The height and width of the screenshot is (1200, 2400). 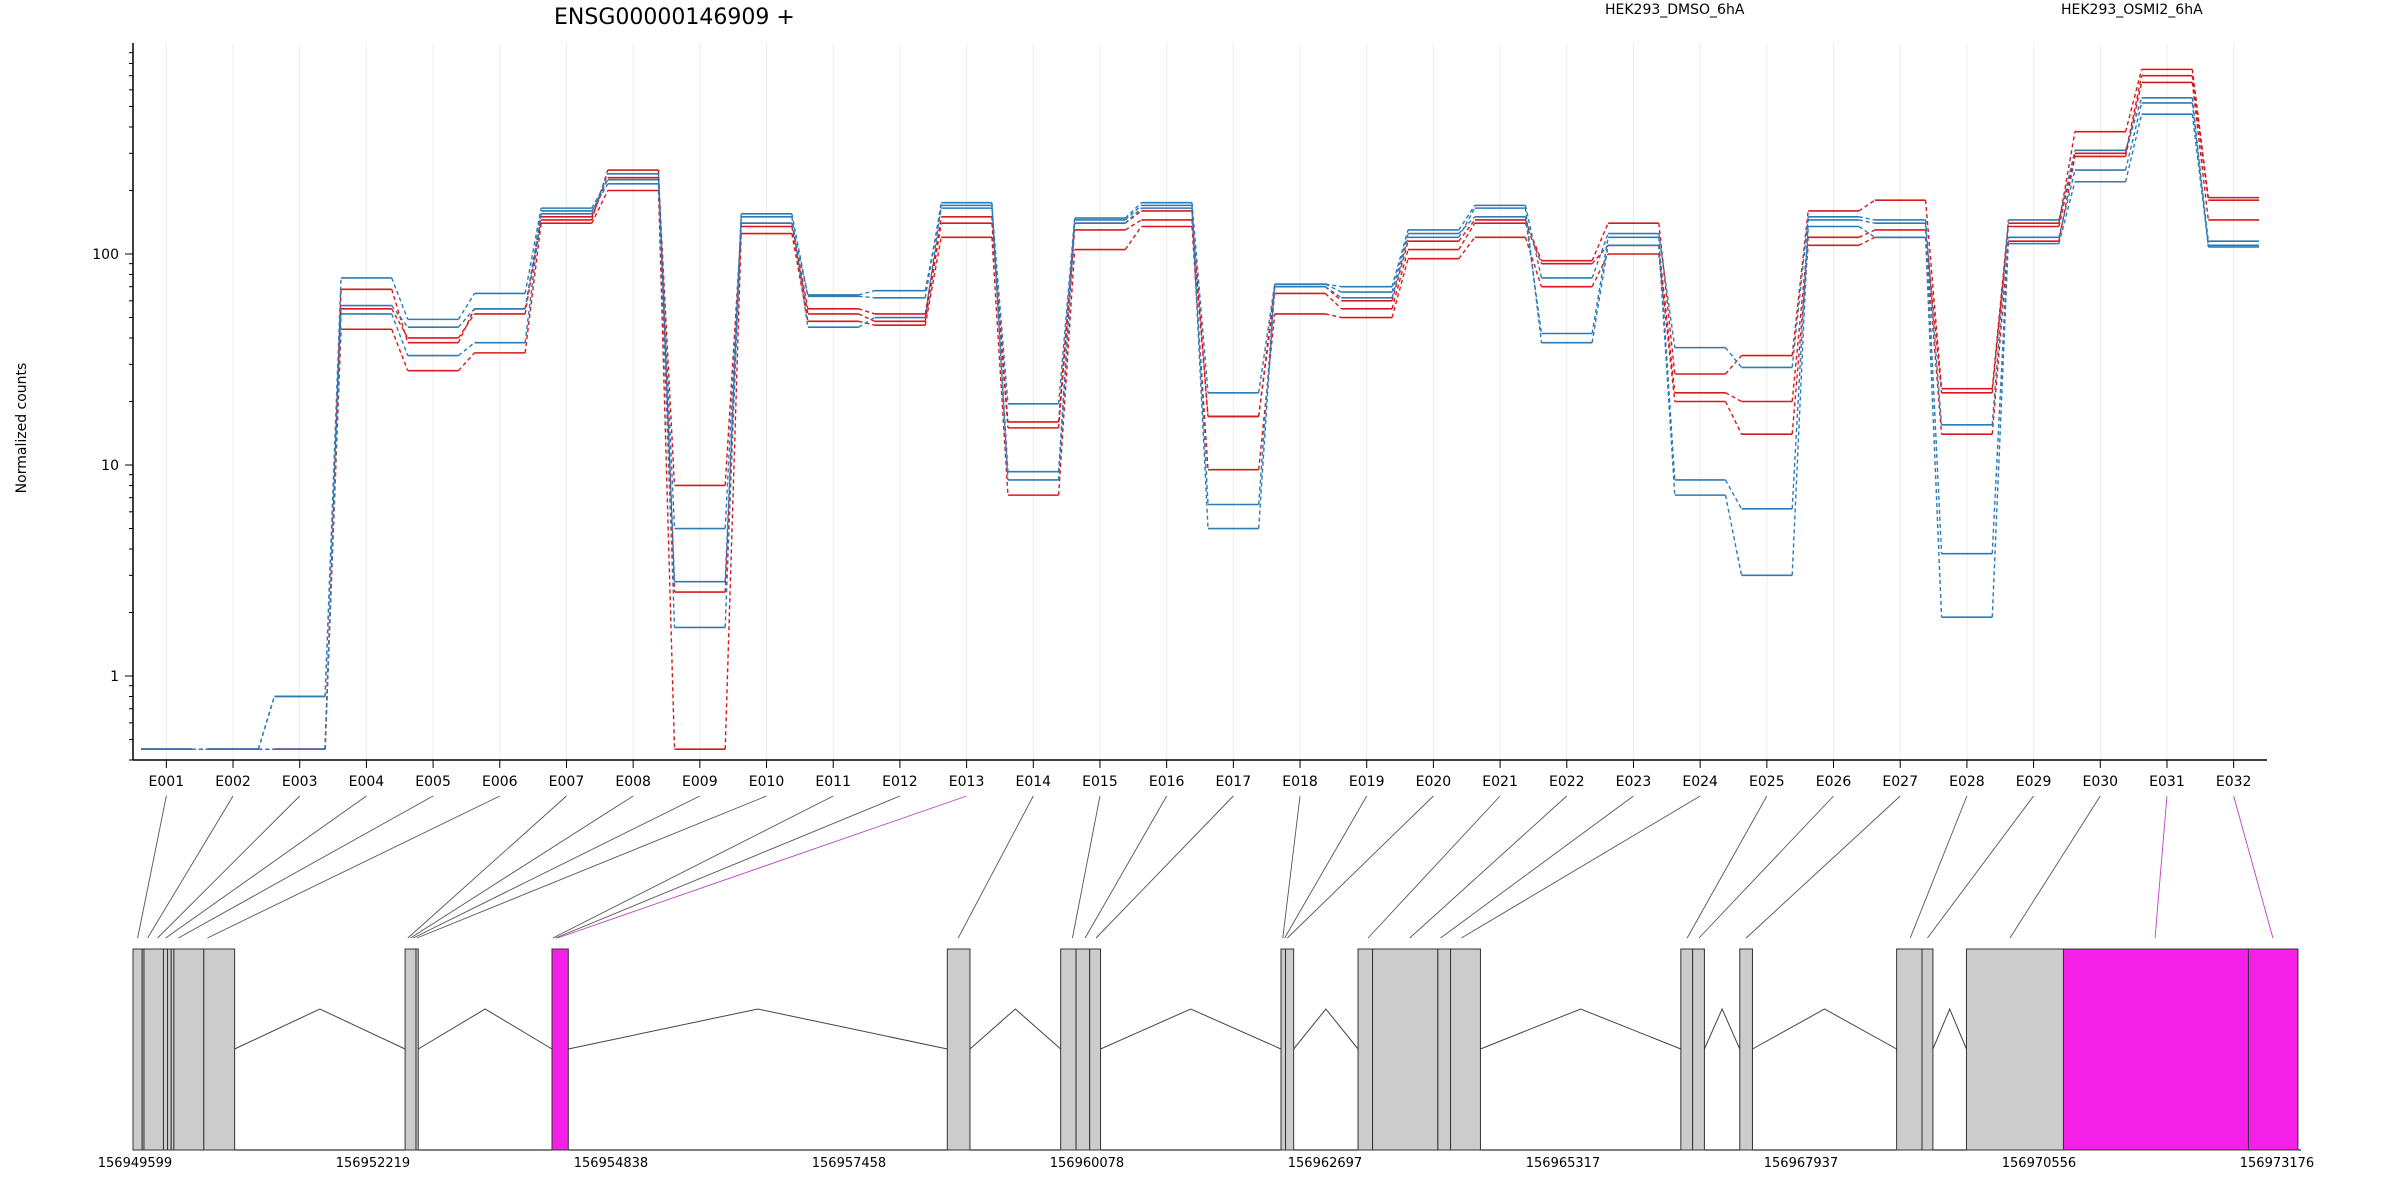 I want to click on x-tick-label-e027: E027, so click(x=1900, y=782).